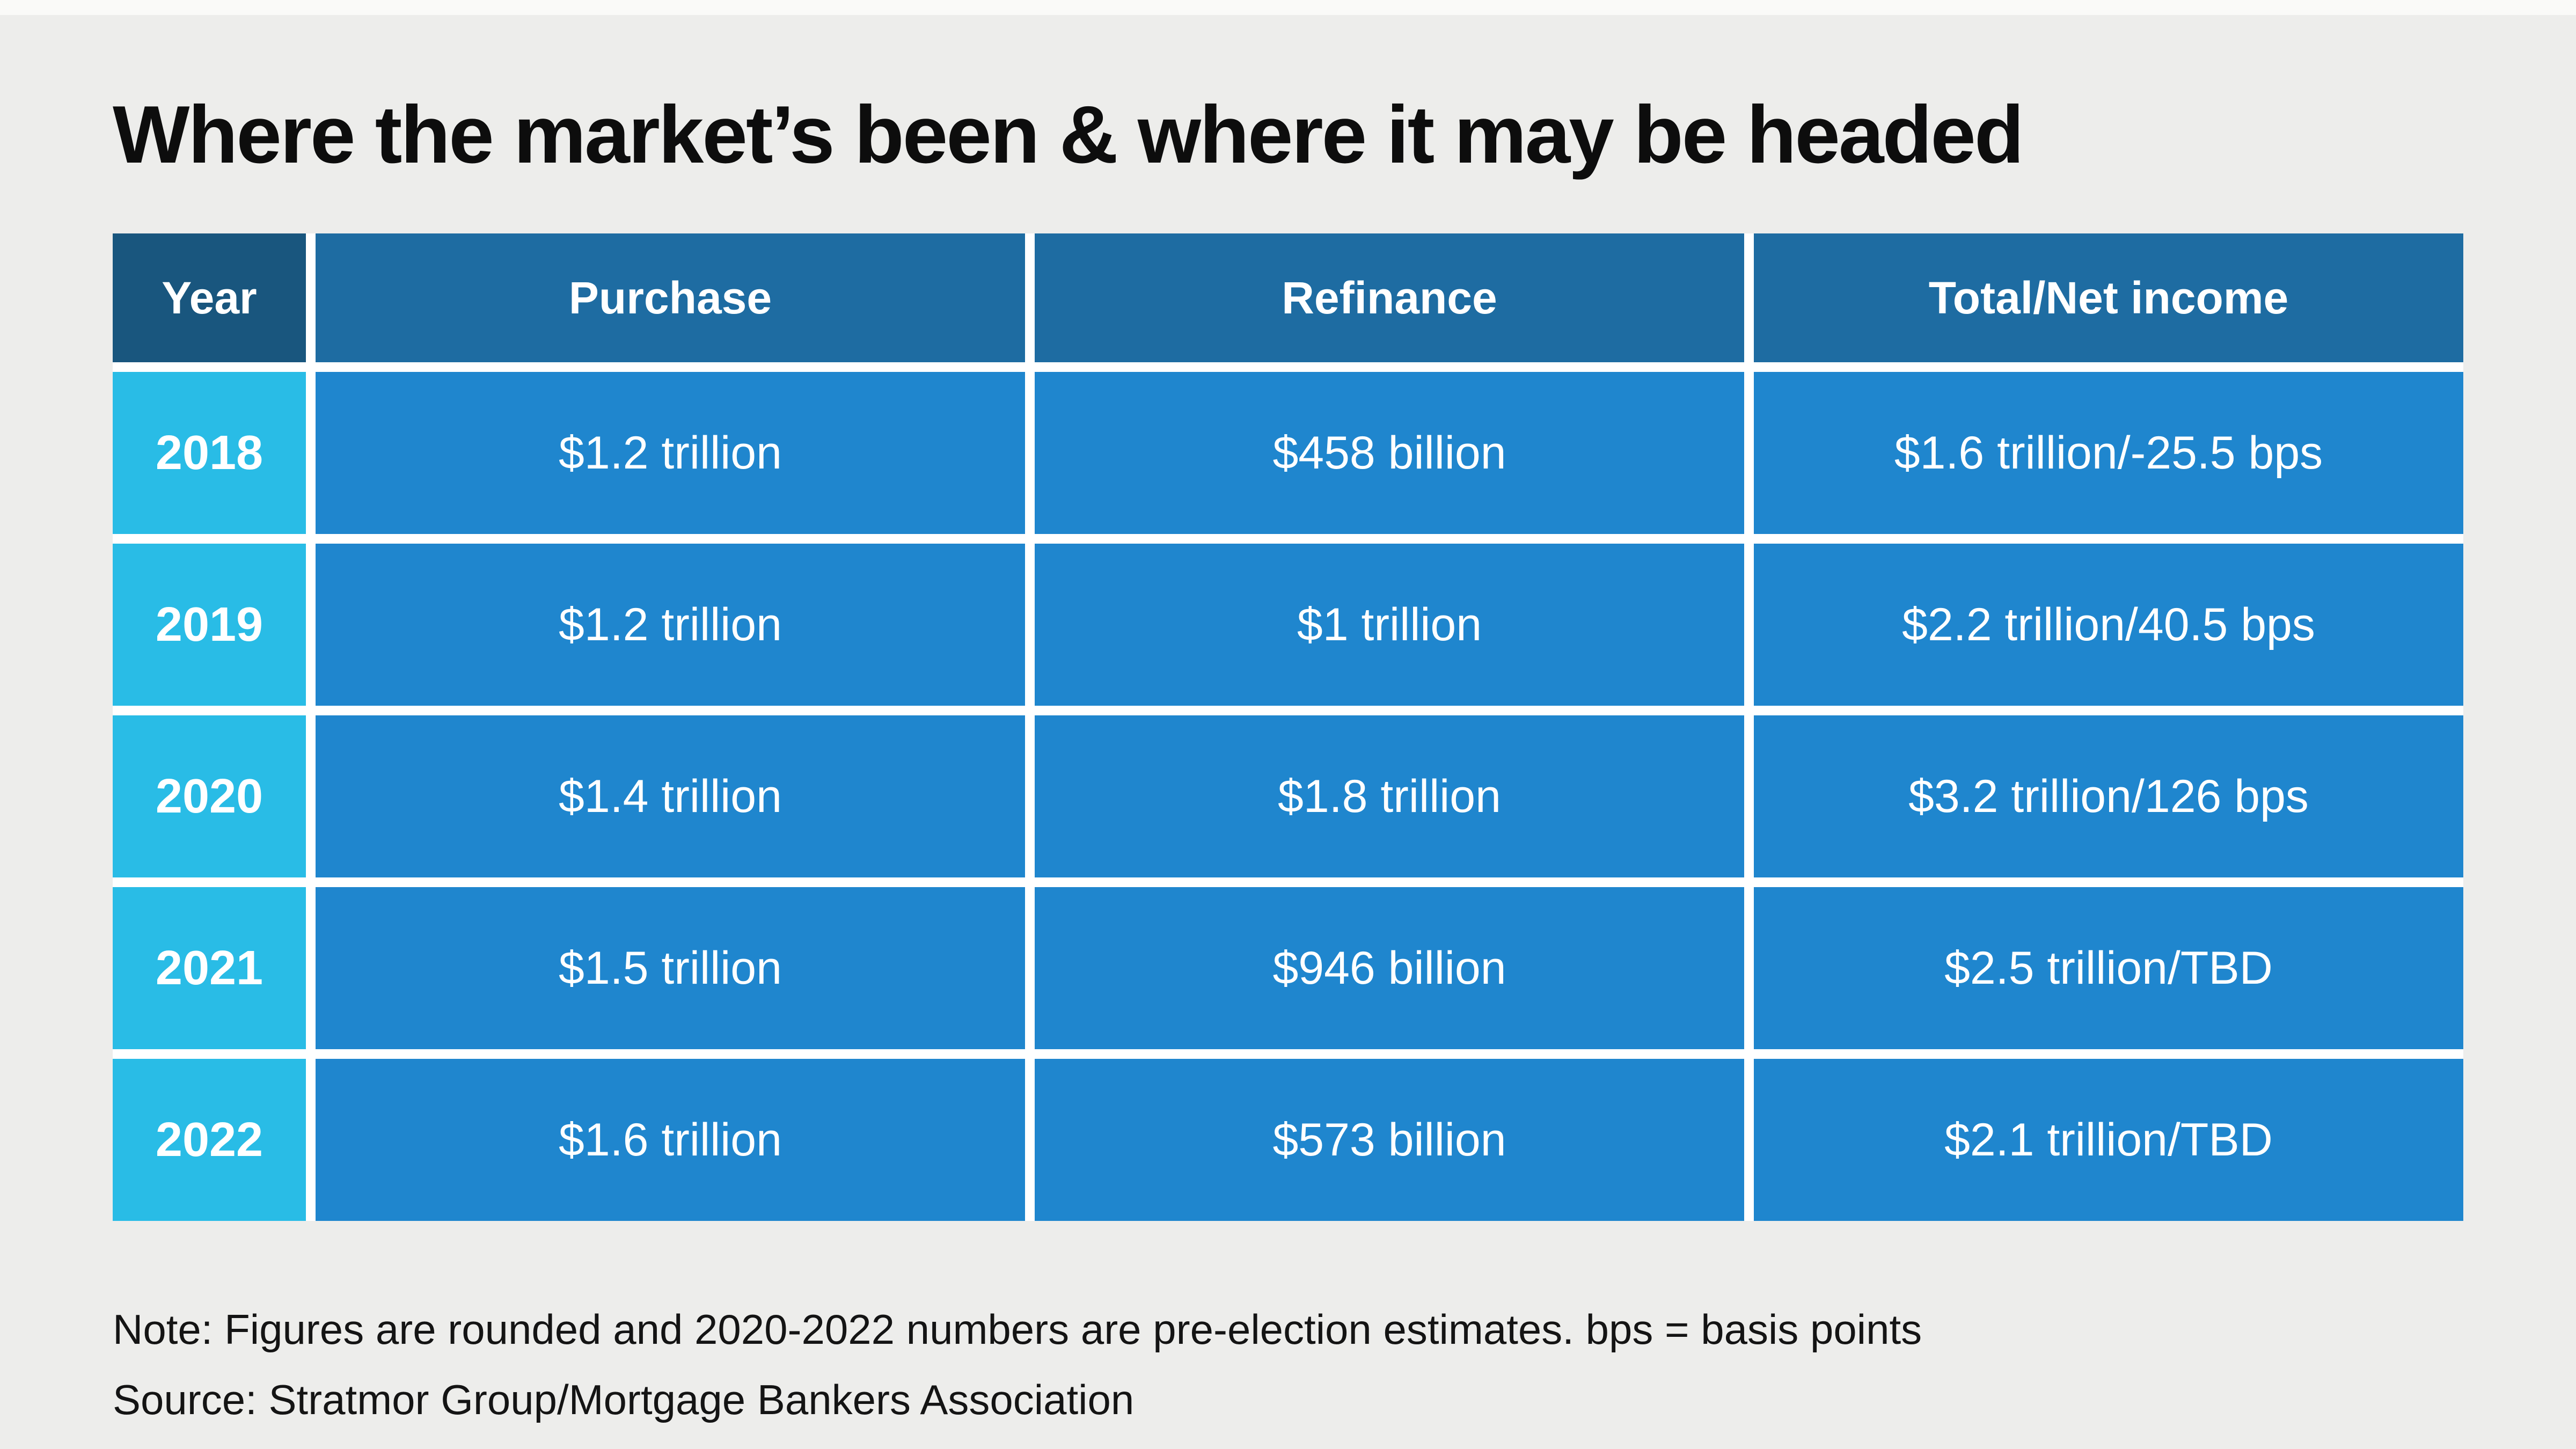 This screenshot has height=1449, width=2576. What do you see at coordinates (209, 968) in the screenshot?
I see `year-cell: 2021` at bounding box center [209, 968].